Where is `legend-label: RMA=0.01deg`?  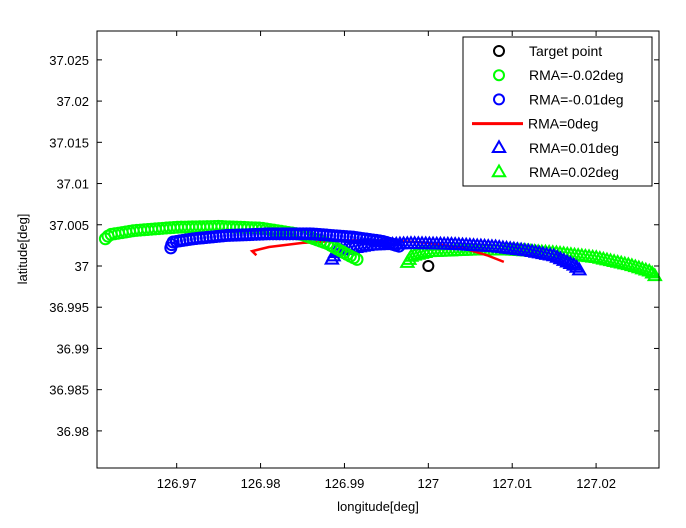
legend-label: RMA=0.01deg is located at coordinates (574, 148).